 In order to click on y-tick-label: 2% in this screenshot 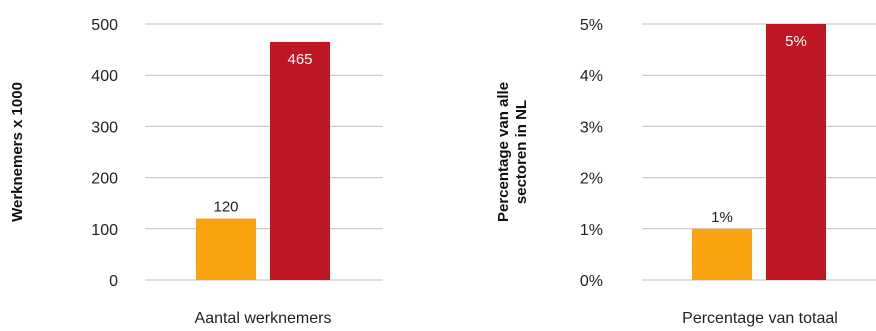, I will do `click(591, 179)`.